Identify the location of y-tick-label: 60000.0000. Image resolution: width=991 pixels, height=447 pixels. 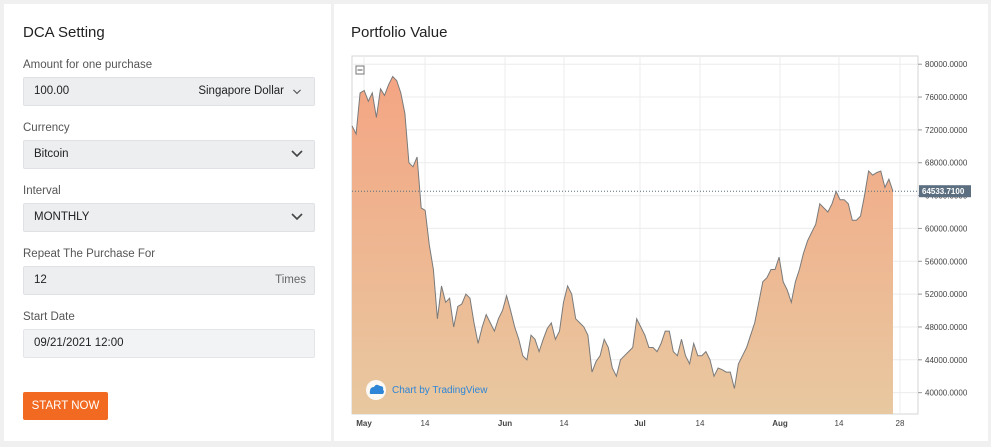
(946, 228).